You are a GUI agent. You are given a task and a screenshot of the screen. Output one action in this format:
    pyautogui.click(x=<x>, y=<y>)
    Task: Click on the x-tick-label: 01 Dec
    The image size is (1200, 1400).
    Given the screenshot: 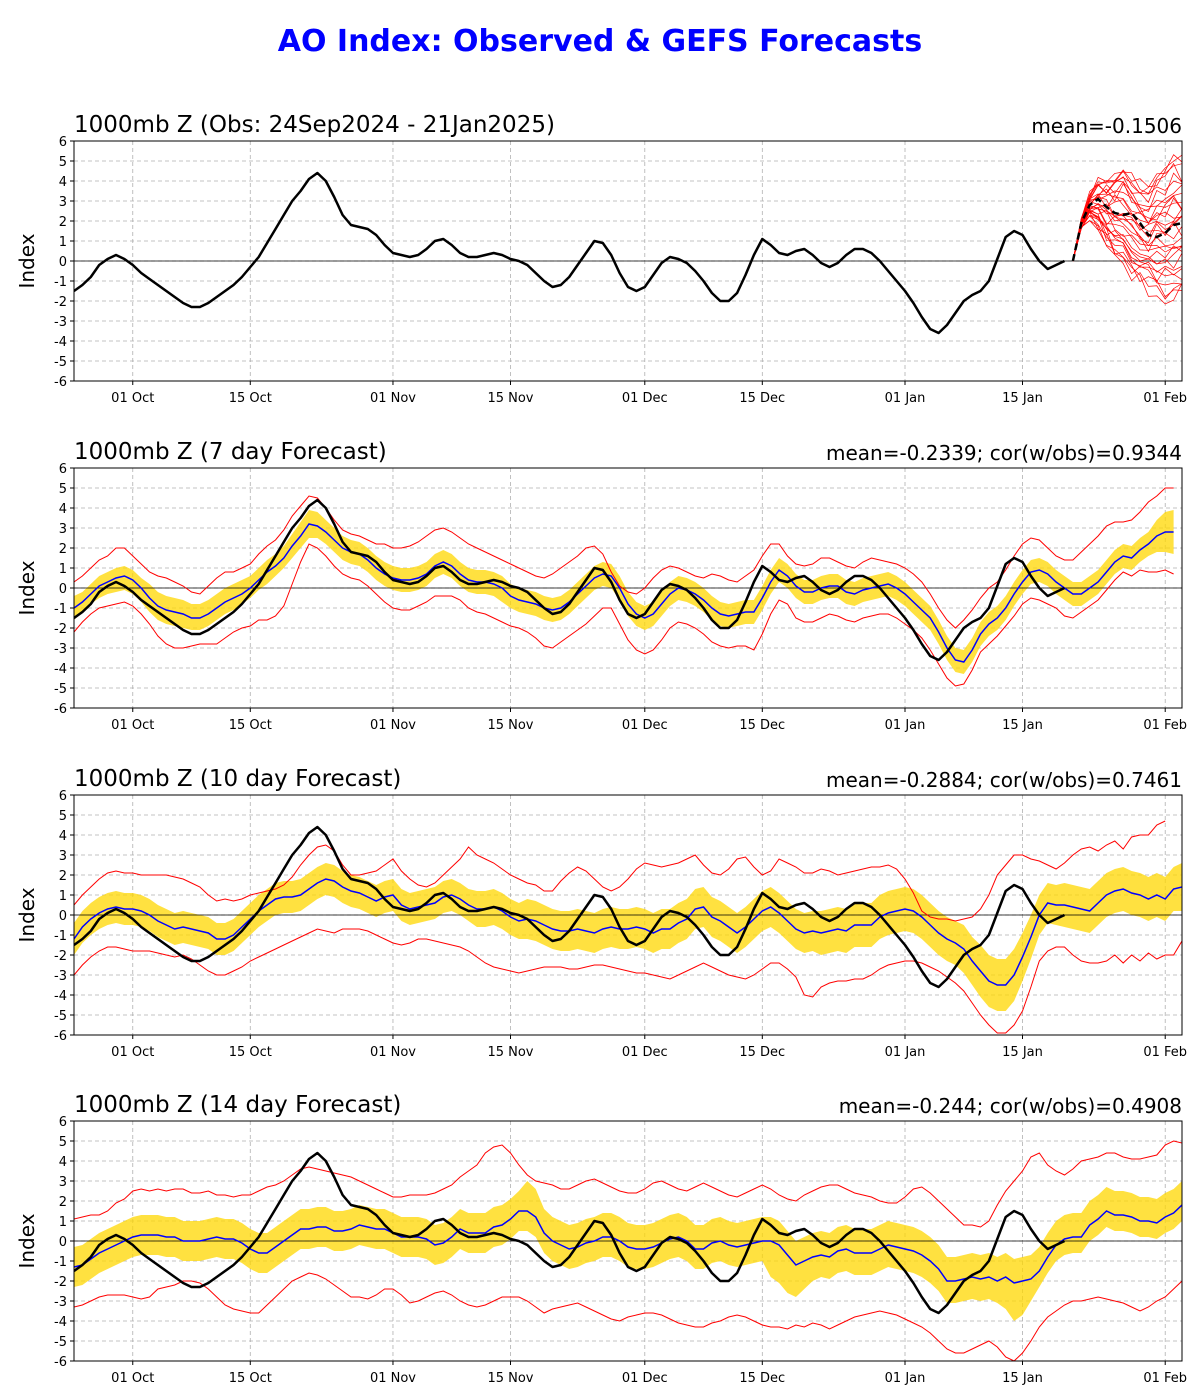 What is the action you would take?
    pyautogui.click(x=645, y=1378)
    